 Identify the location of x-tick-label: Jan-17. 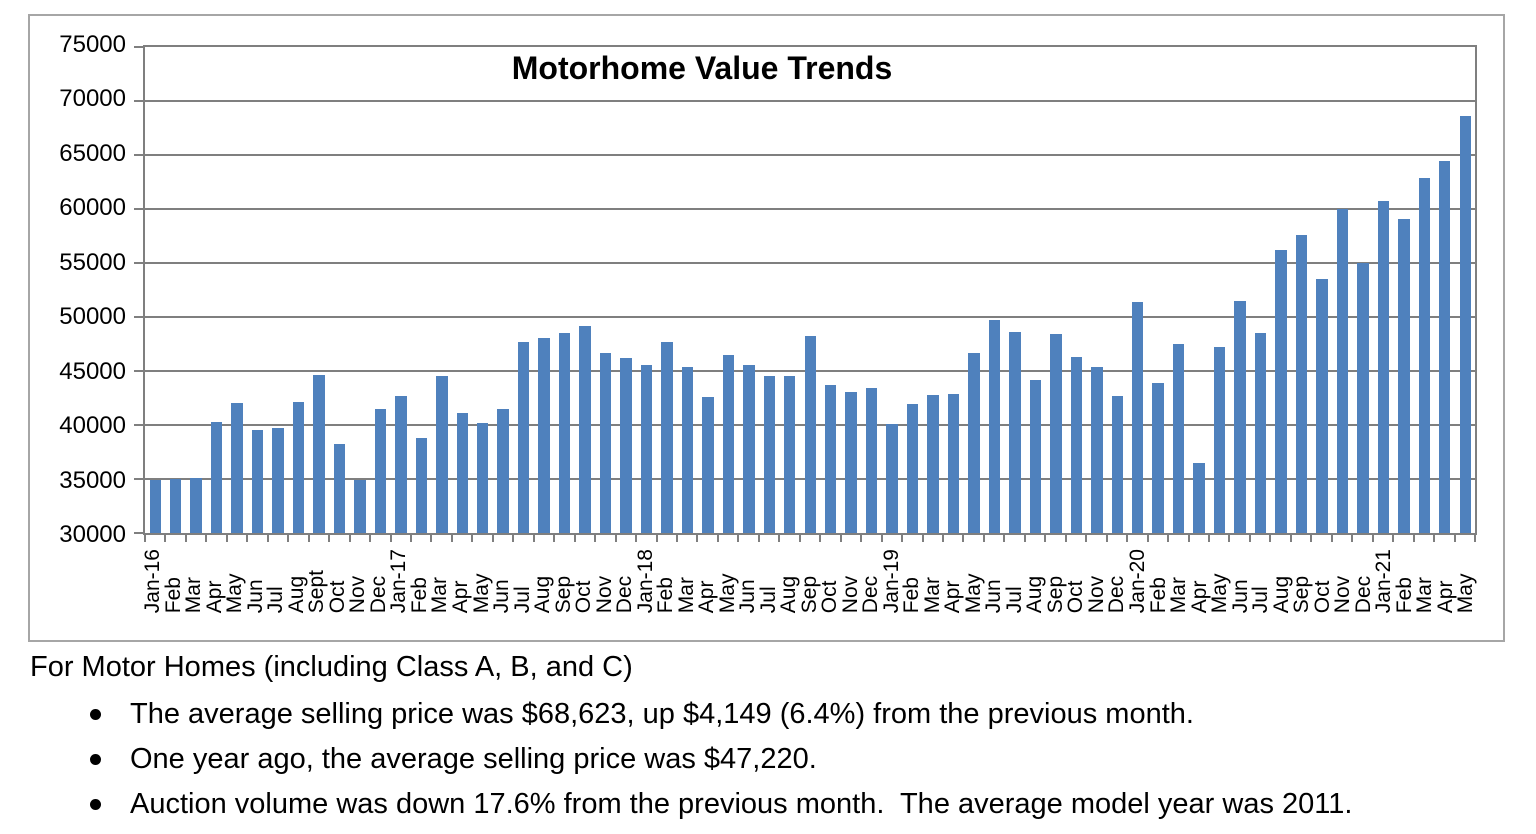
(399, 581).